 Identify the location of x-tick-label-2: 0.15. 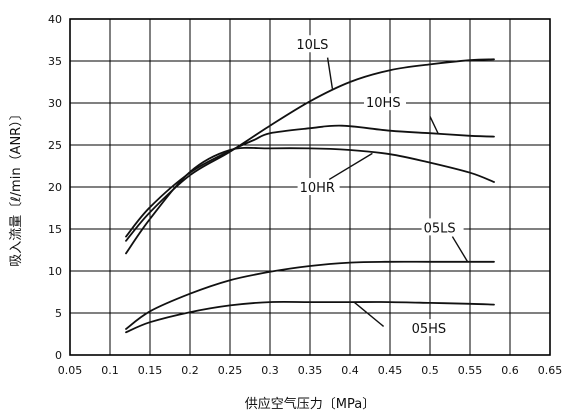
(150, 370).